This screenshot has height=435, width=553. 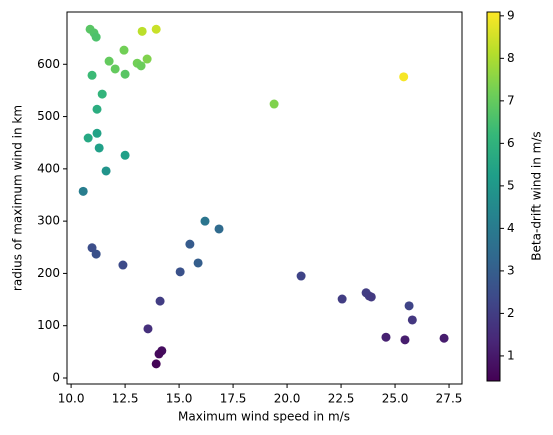 I want to click on colorbar-tick-label: 4, so click(x=511, y=228).